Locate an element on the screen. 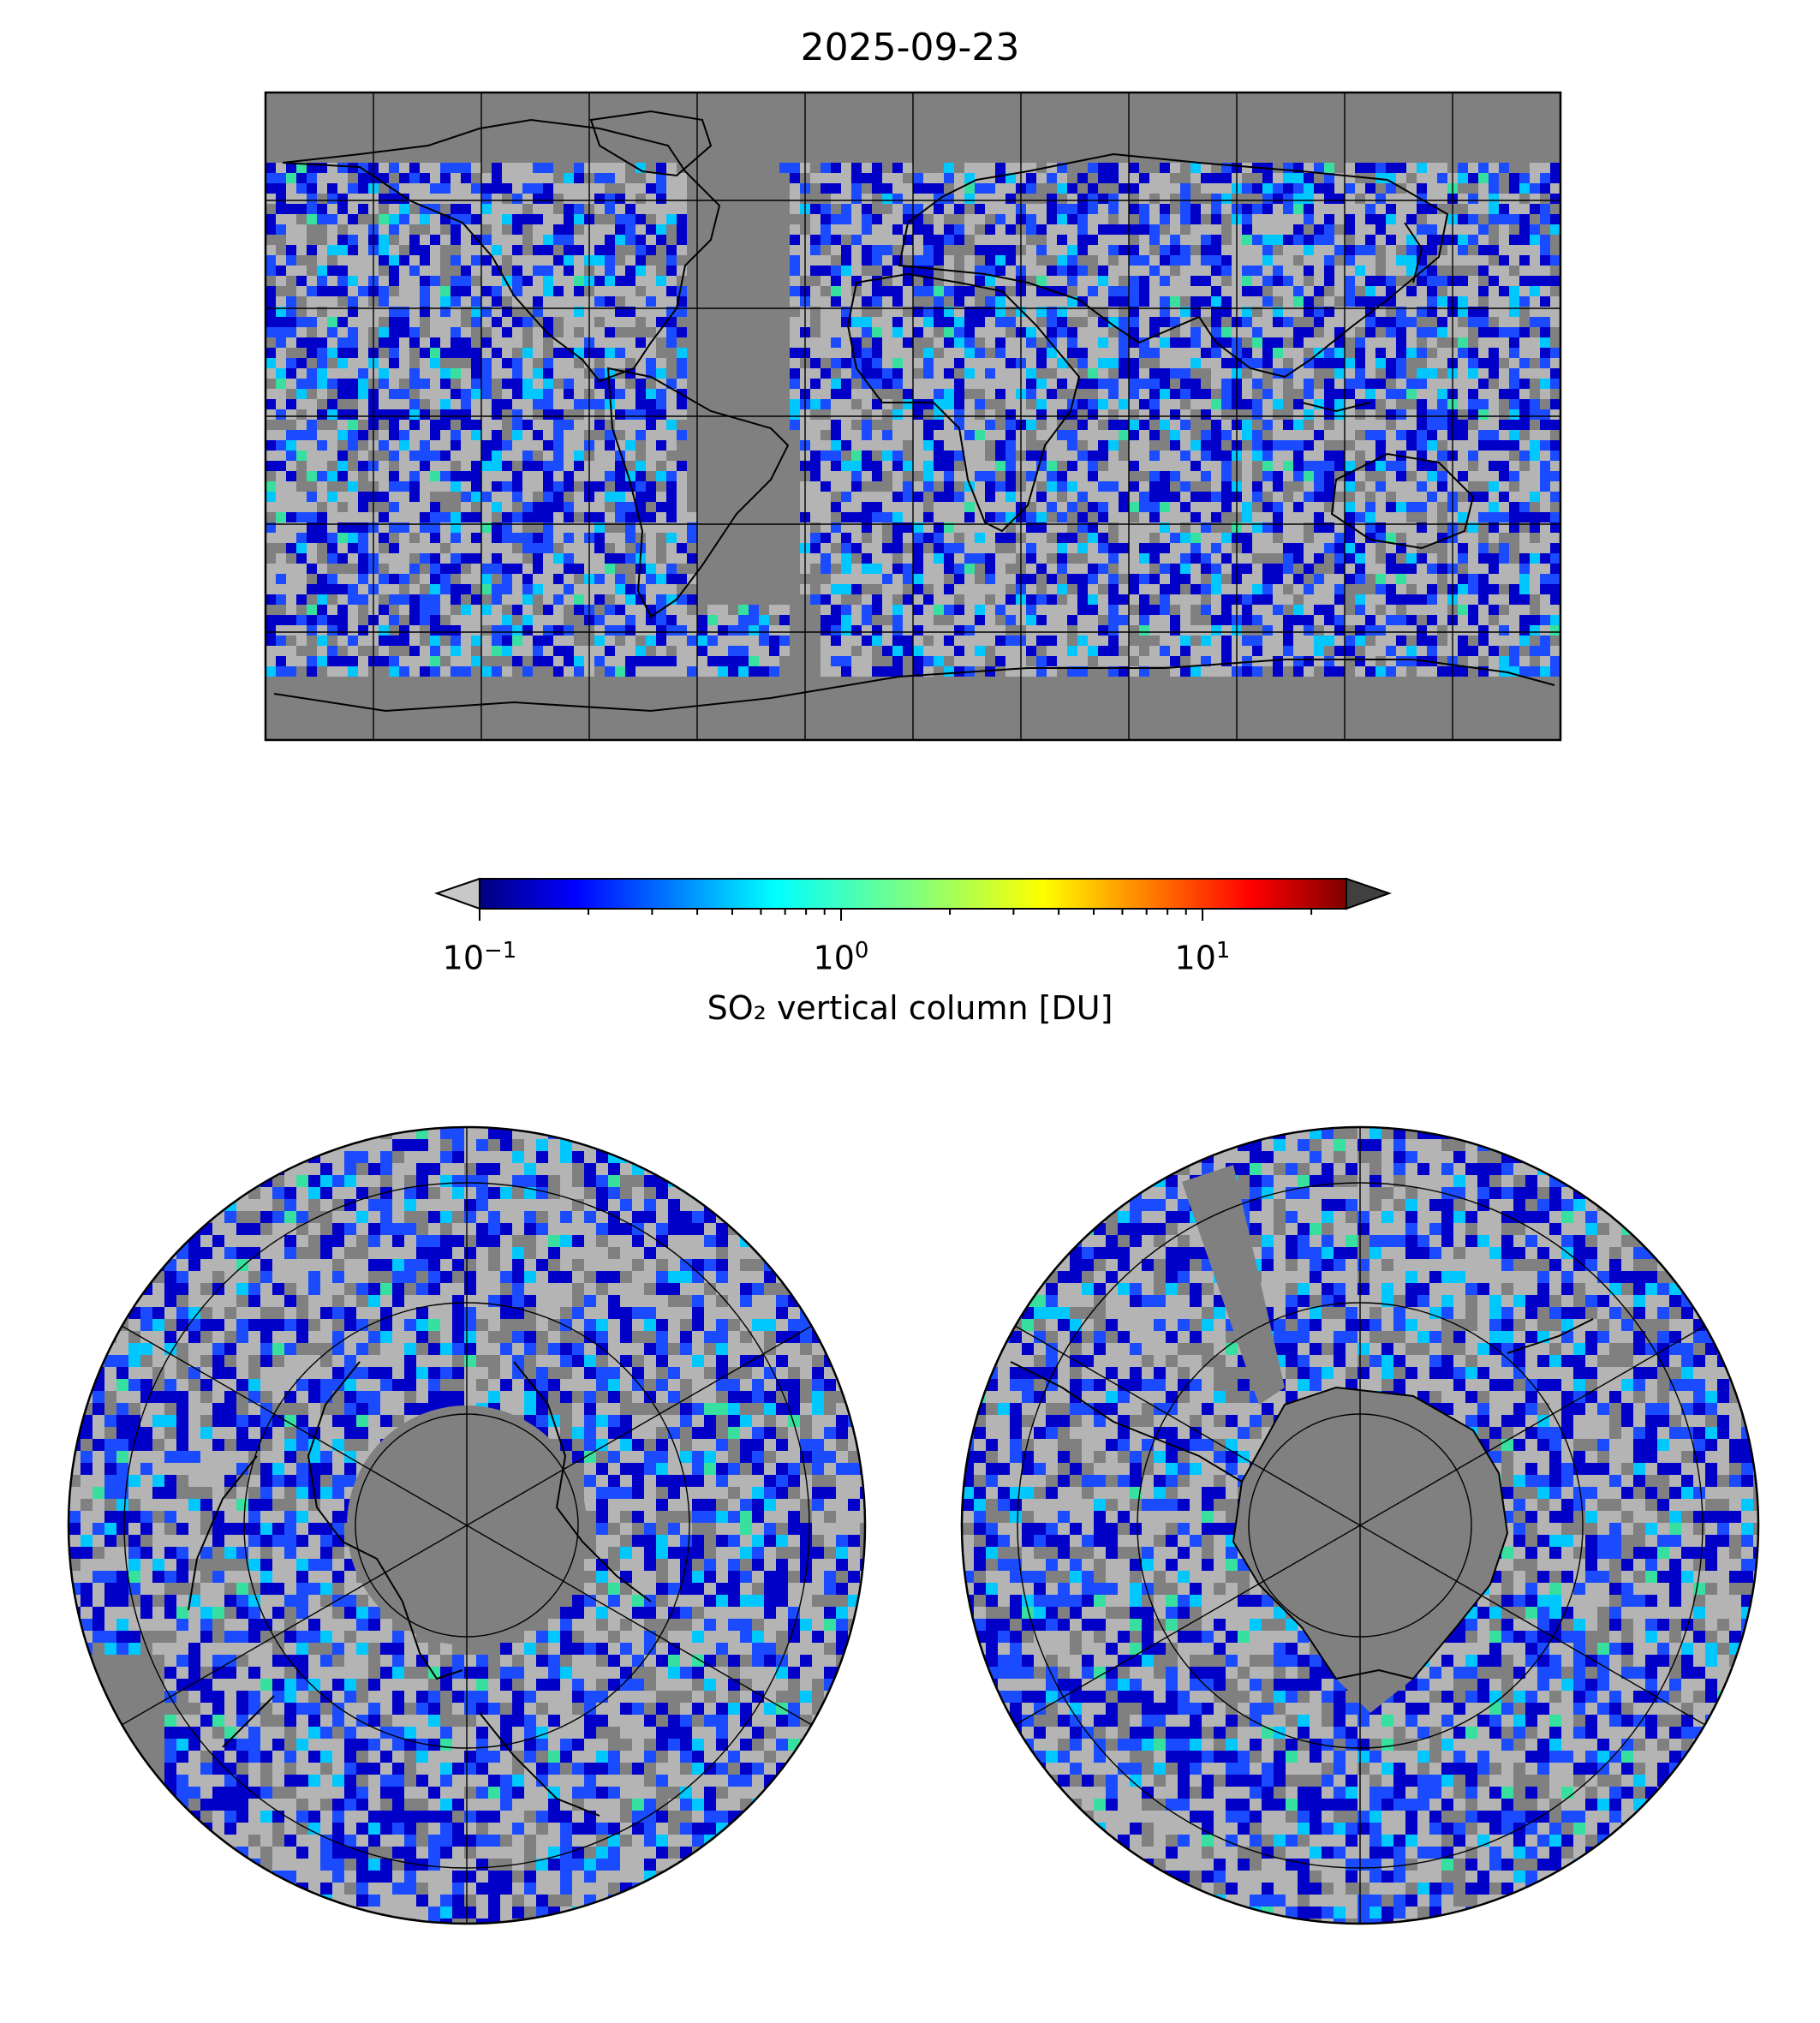 This screenshot has height=2023, width=1820. colorbar-under-triangle is located at coordinates (456, 893).